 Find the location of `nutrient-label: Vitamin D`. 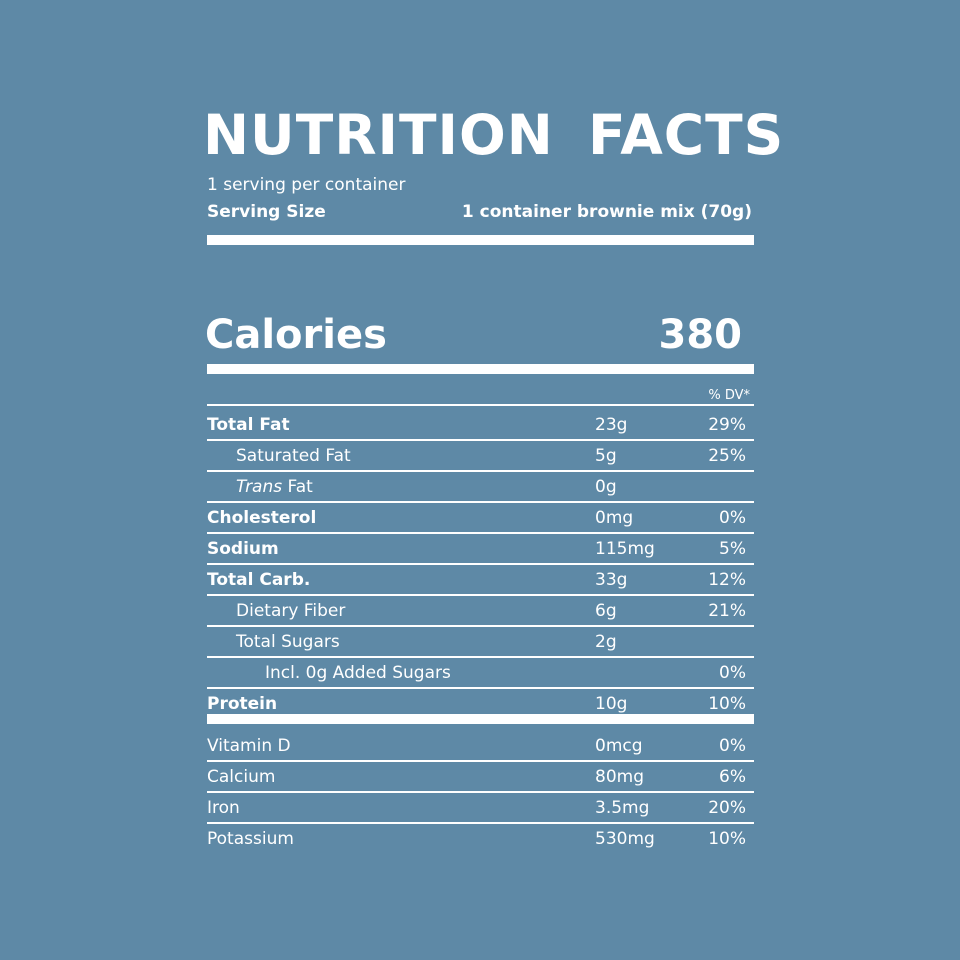

nutrient-label: Vitamin D is located at coordinates (249, 746).